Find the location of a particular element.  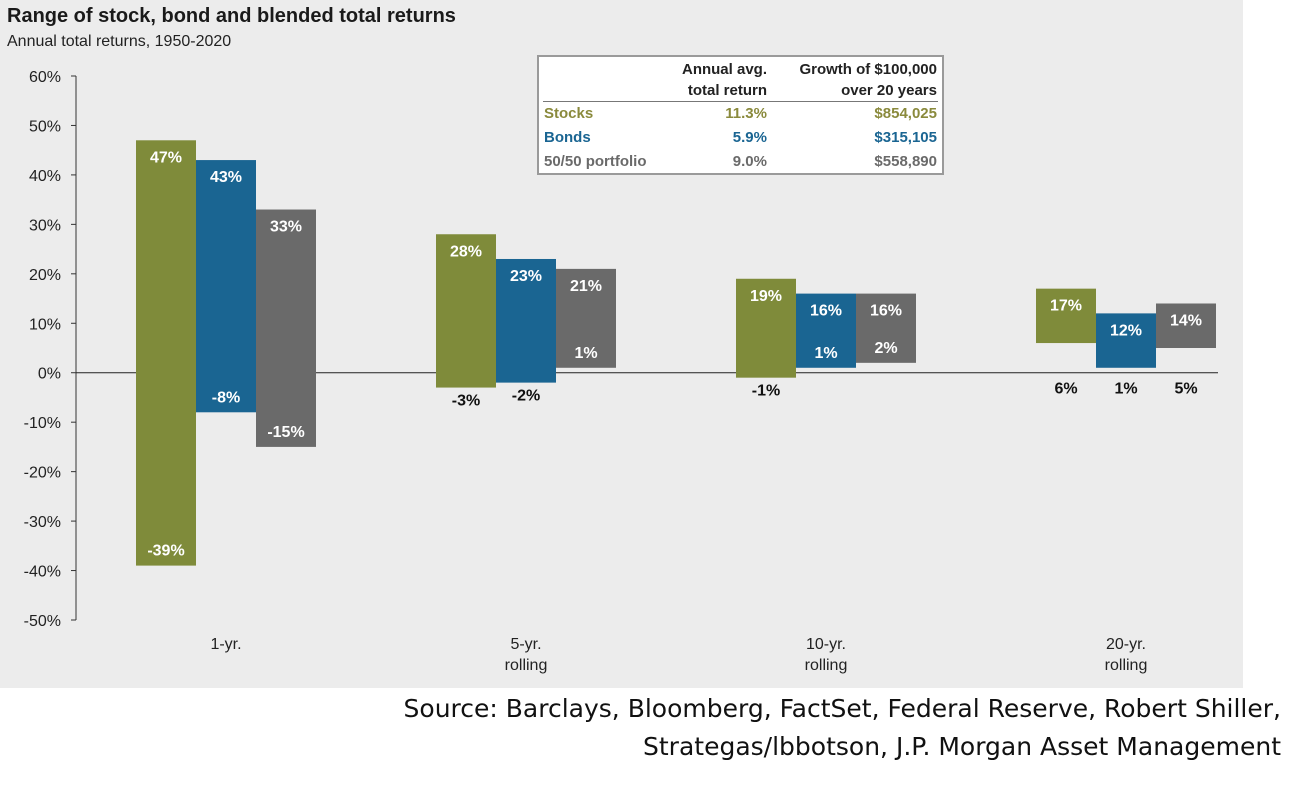

bar-low-label: -2% is located at coordinates (526, 396).